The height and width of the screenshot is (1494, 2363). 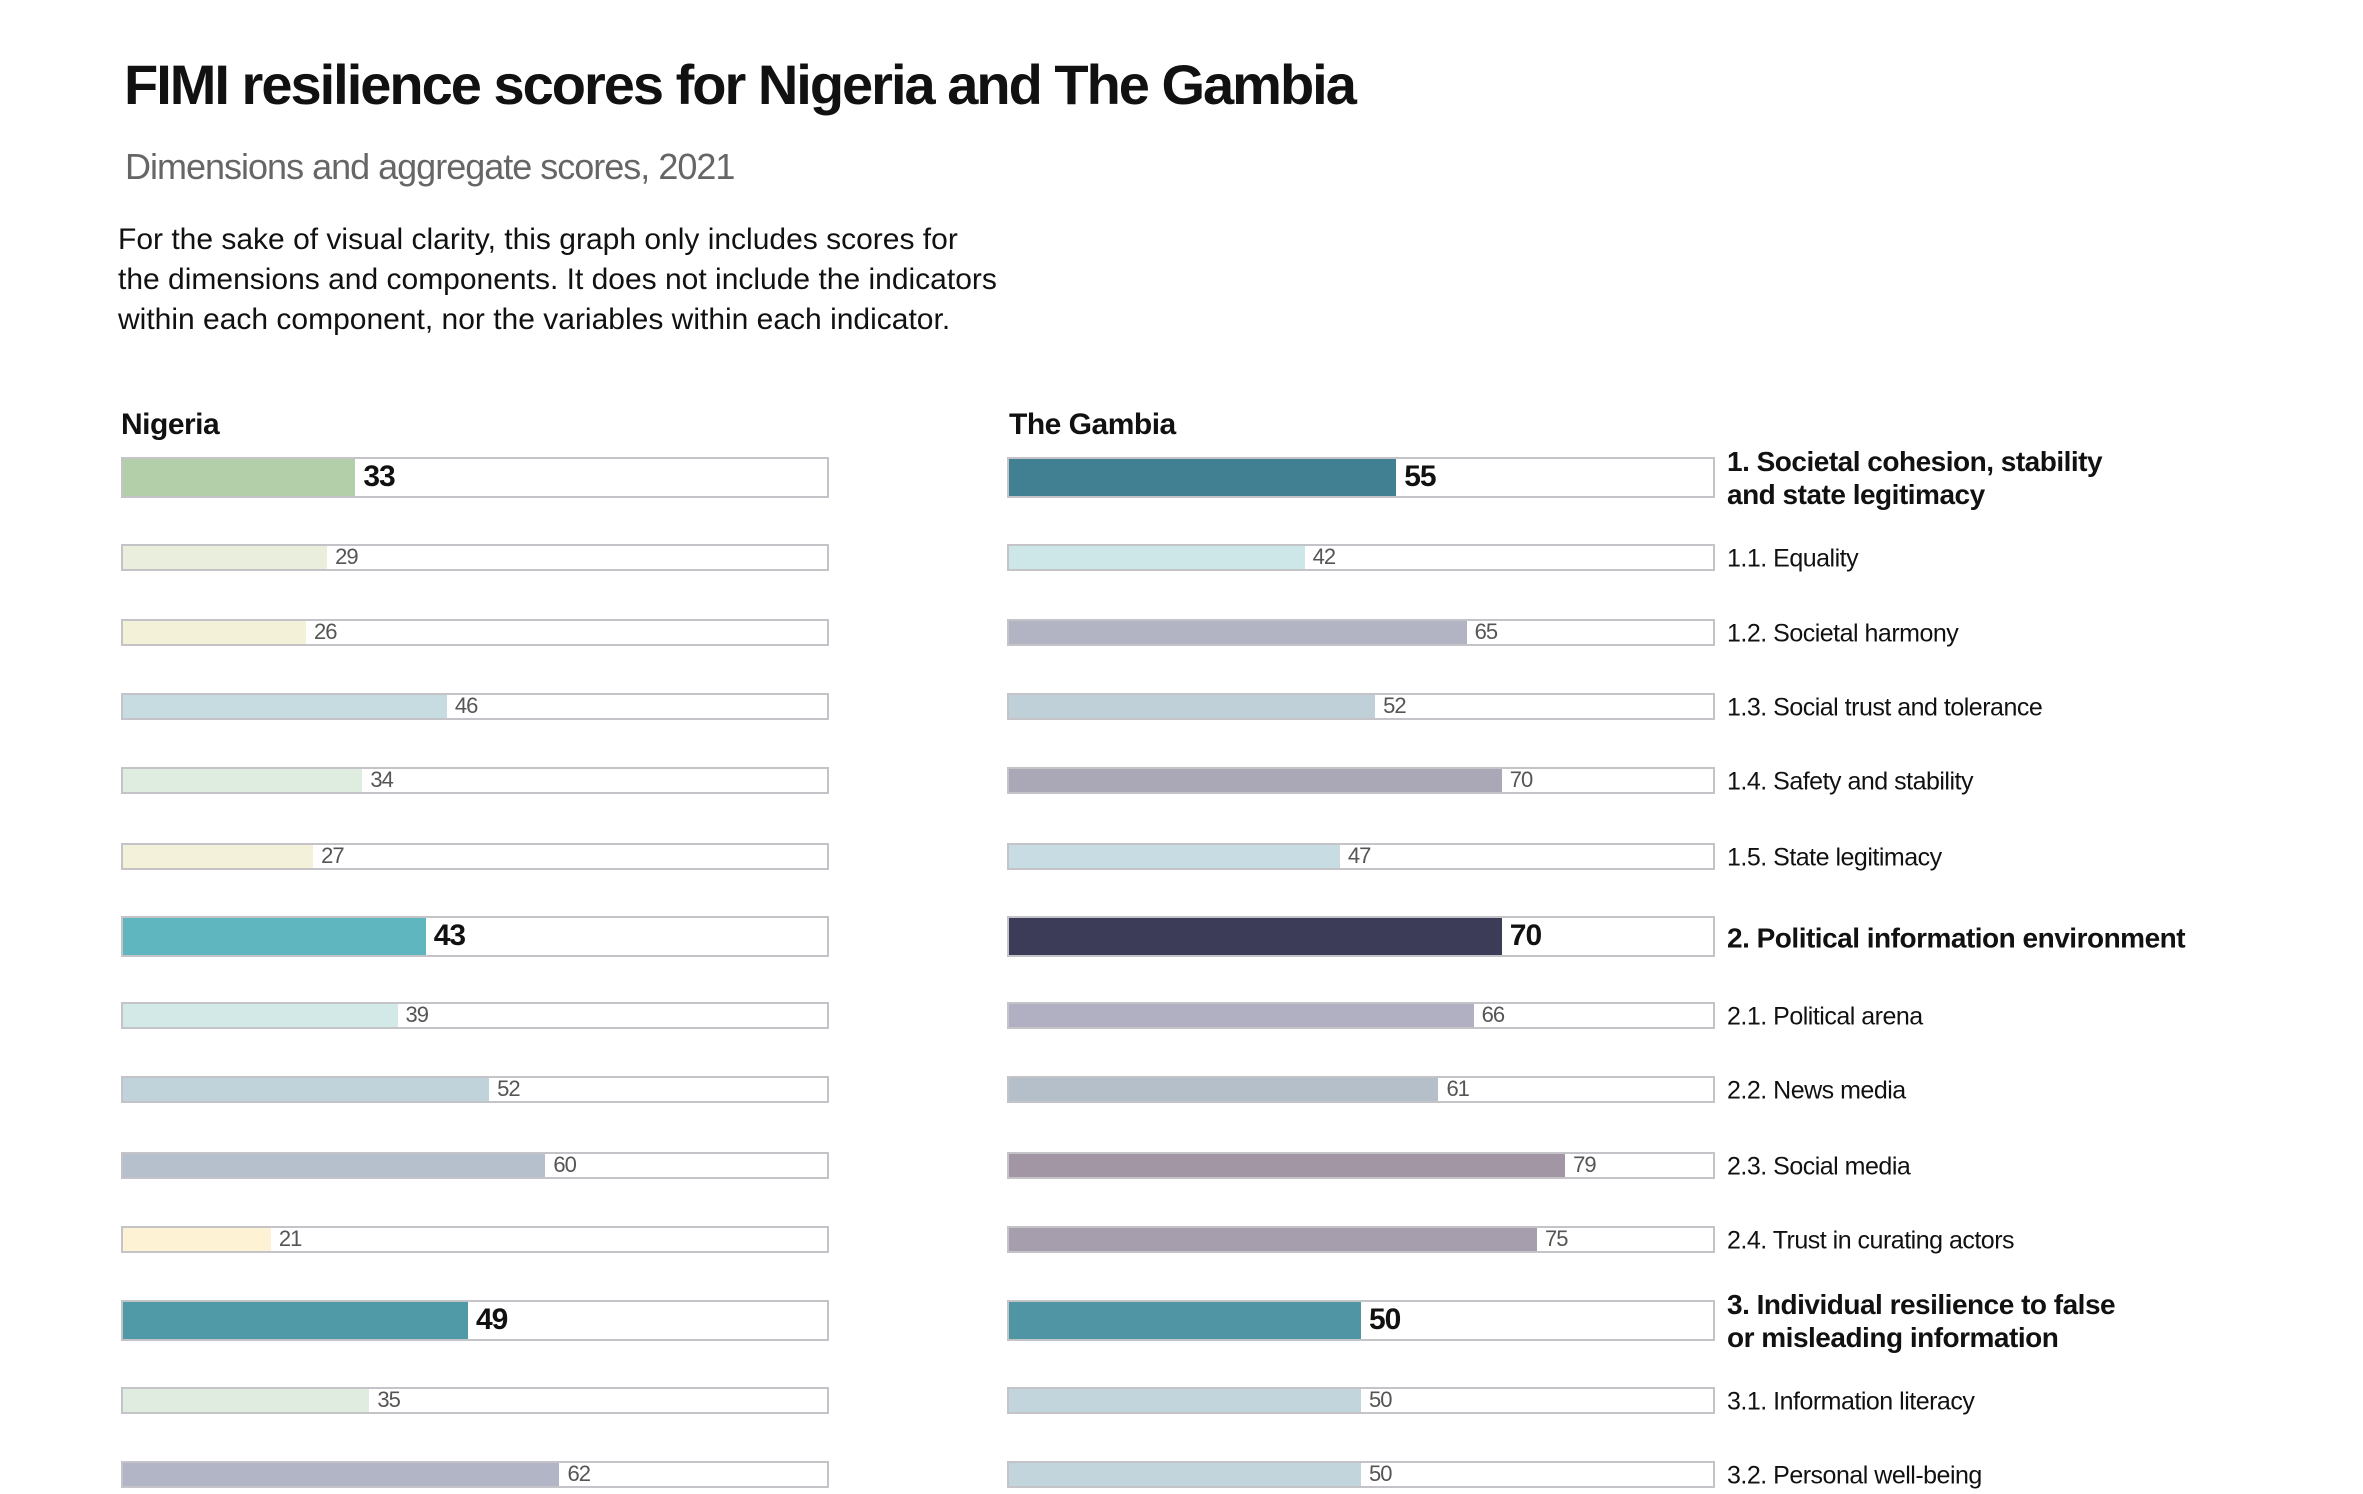 I want to click on value-label: 33, so click(x=379, y=476).